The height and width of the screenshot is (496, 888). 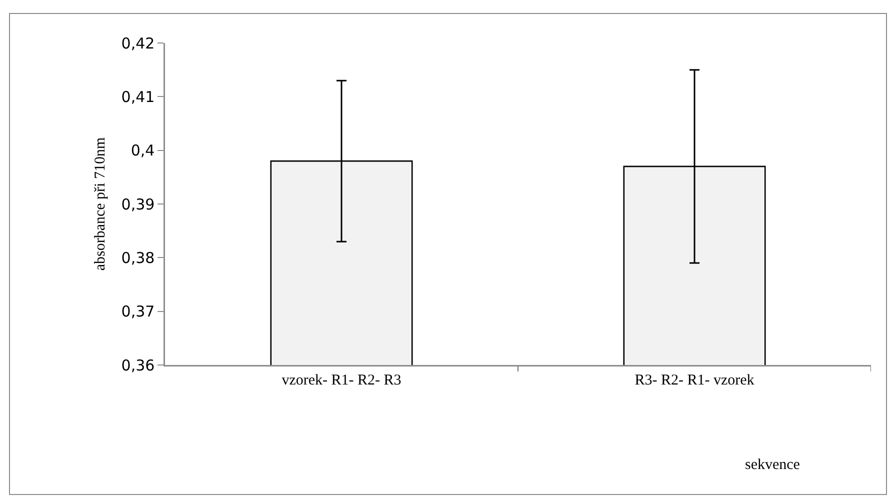 What do you see at coordinates (138, 204) in the screenshot?
I see `y-tick-label: 0,39` at bounding box center [138, 204].